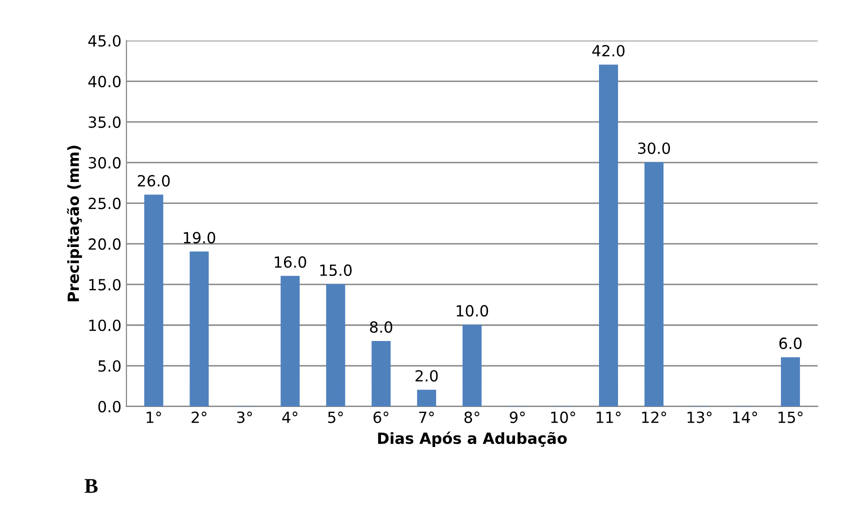 The image size is (843, 508). Describe the element at coordinates (104, 244) in the screenshot. I see `y-tick-label: 20.0` at that location.